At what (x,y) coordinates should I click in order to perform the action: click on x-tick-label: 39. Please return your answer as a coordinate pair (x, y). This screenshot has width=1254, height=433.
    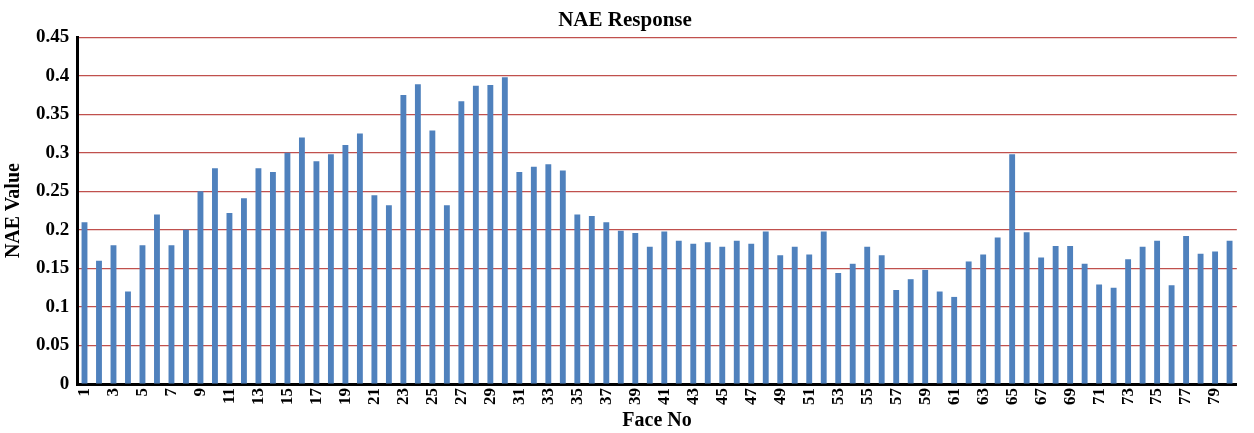
    Looking at the image, I should click on (634, 396).